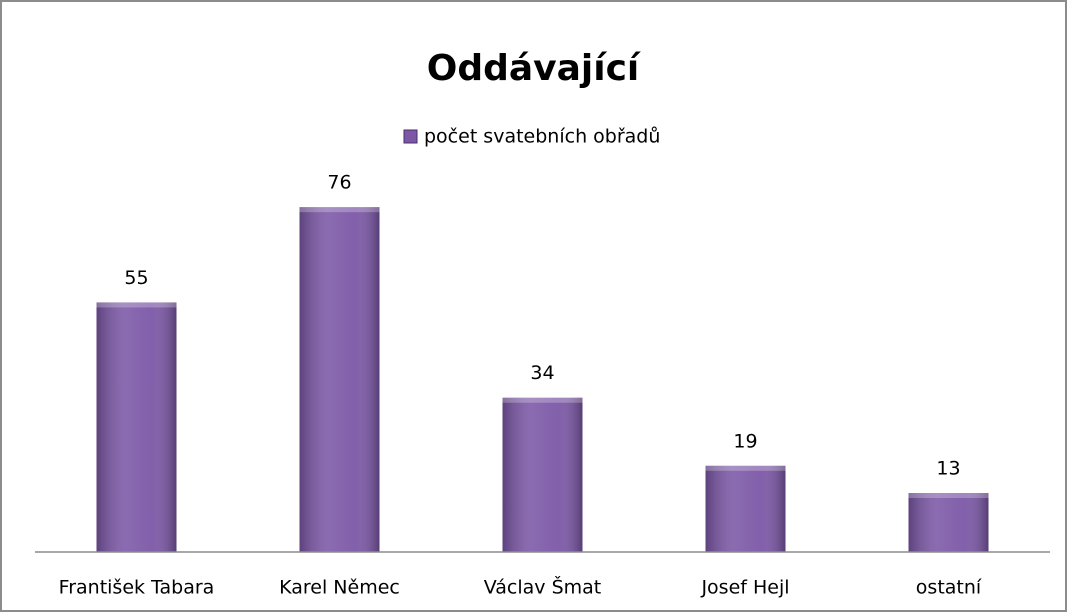  I want to click on data-label: 19, so click(745, 441).